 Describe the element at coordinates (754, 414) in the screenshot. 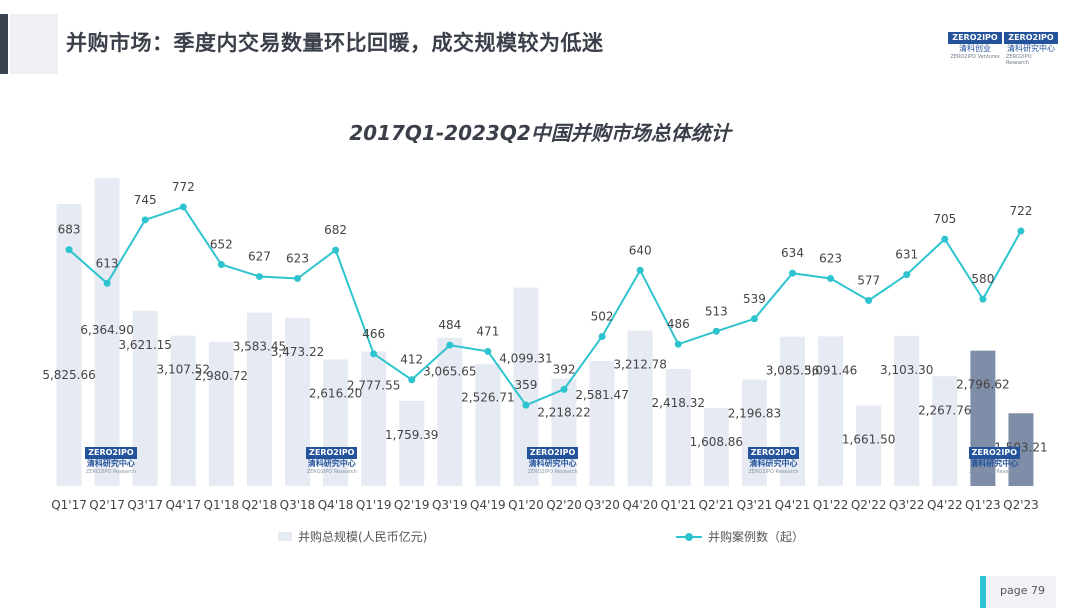

I see `bar-value-label: 2,196.83` at that location.